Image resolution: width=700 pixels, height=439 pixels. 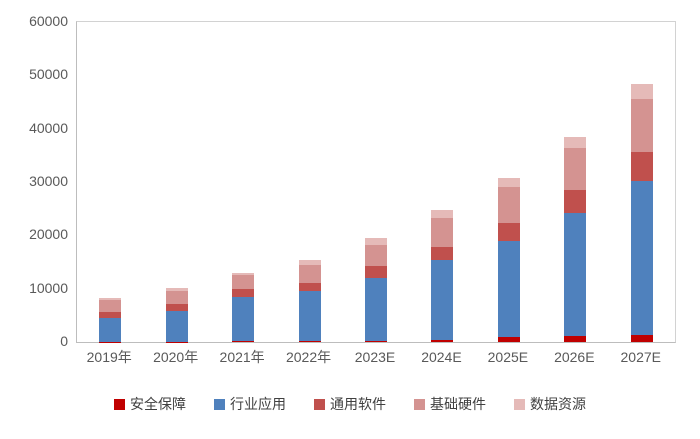 I want to click on bar-2026E, so click(x=575, y=239).